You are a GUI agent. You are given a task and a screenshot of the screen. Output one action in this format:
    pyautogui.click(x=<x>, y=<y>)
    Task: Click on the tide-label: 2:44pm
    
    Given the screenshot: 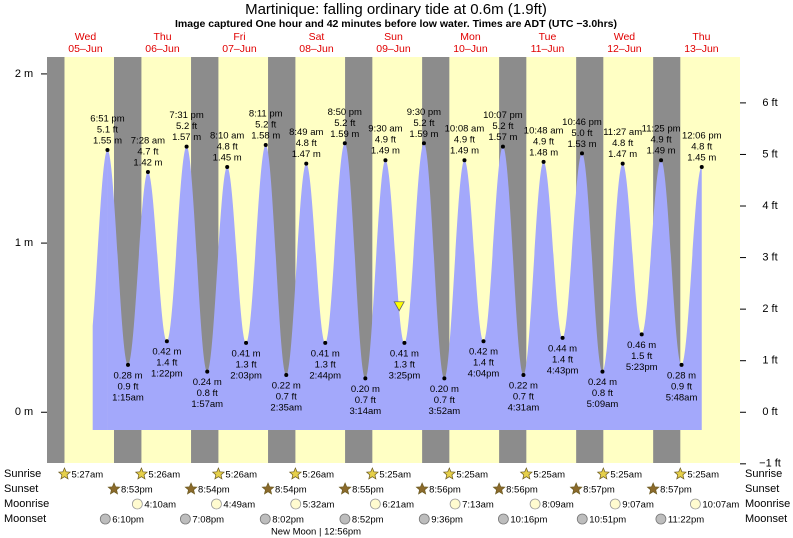 What is the action you would take?
    pyautogui.click(x=325, y=375)
    